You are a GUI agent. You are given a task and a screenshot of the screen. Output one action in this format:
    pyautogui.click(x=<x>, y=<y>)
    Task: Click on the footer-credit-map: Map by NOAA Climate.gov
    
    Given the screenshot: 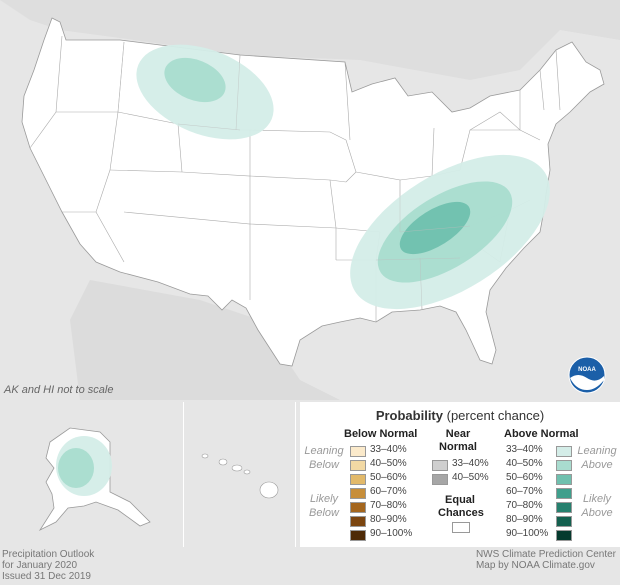 What is the action you would take?
    pyautogui.click(x=535, y=565)
    